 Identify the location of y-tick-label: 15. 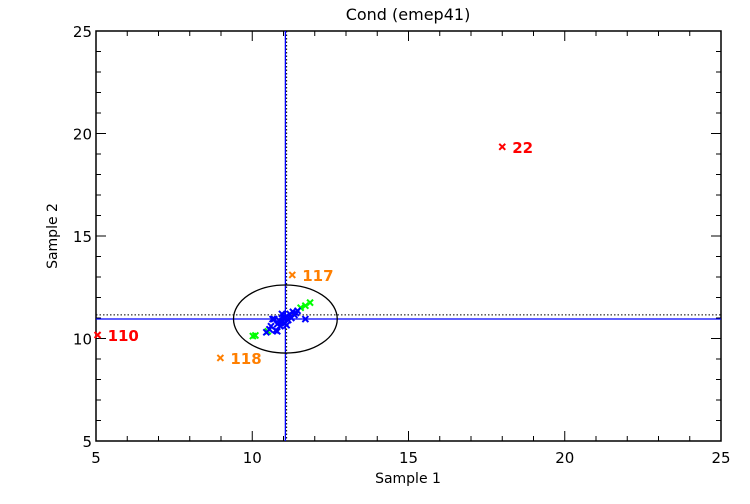
(82, 237).